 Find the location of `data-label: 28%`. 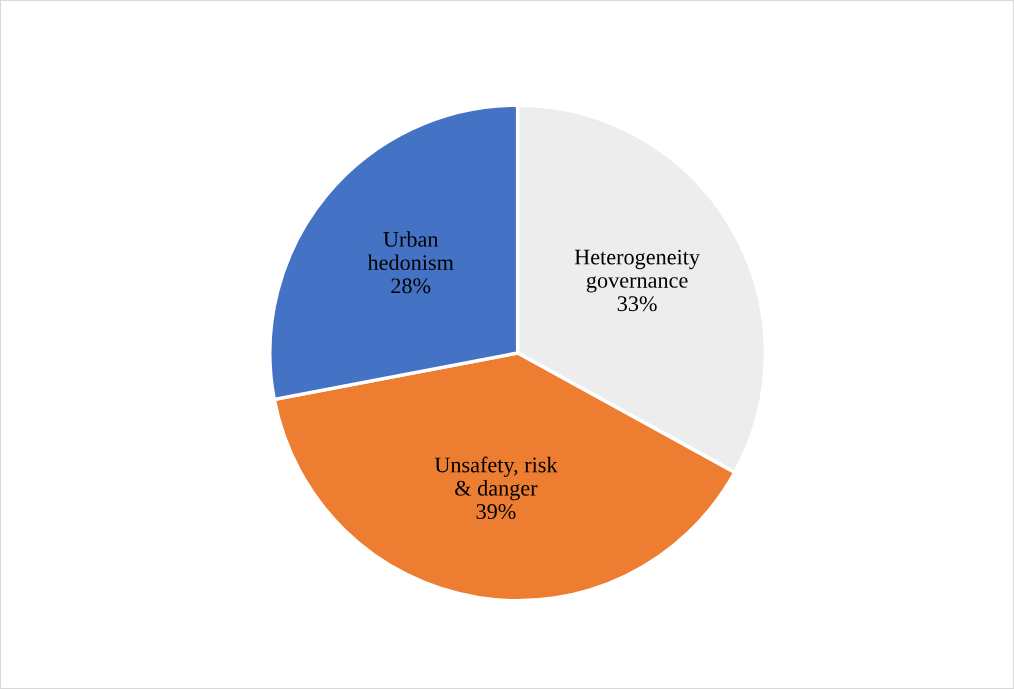

data-label: 28% is located at coordinates (411, 286).